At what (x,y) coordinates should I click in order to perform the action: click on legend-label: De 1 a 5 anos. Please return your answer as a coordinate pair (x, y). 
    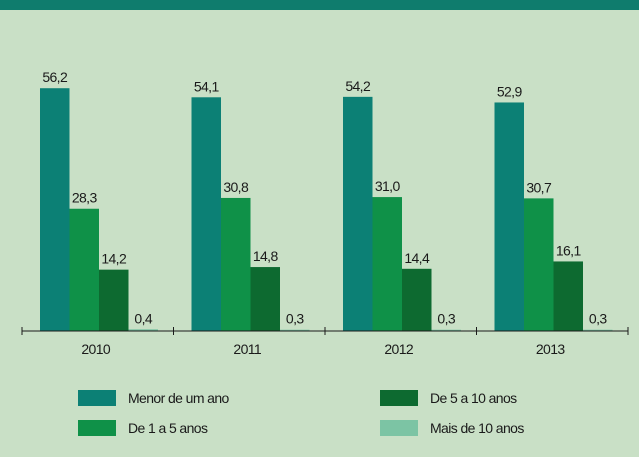
    Looking at the image, I should click on (168, 428).